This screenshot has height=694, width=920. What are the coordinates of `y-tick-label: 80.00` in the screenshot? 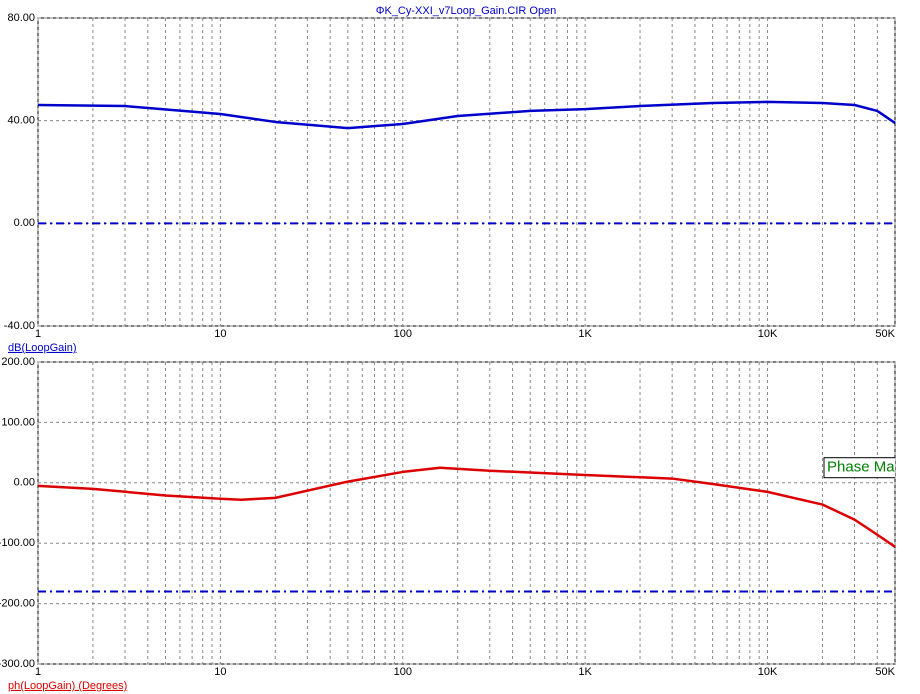 It's located at (21, 18).